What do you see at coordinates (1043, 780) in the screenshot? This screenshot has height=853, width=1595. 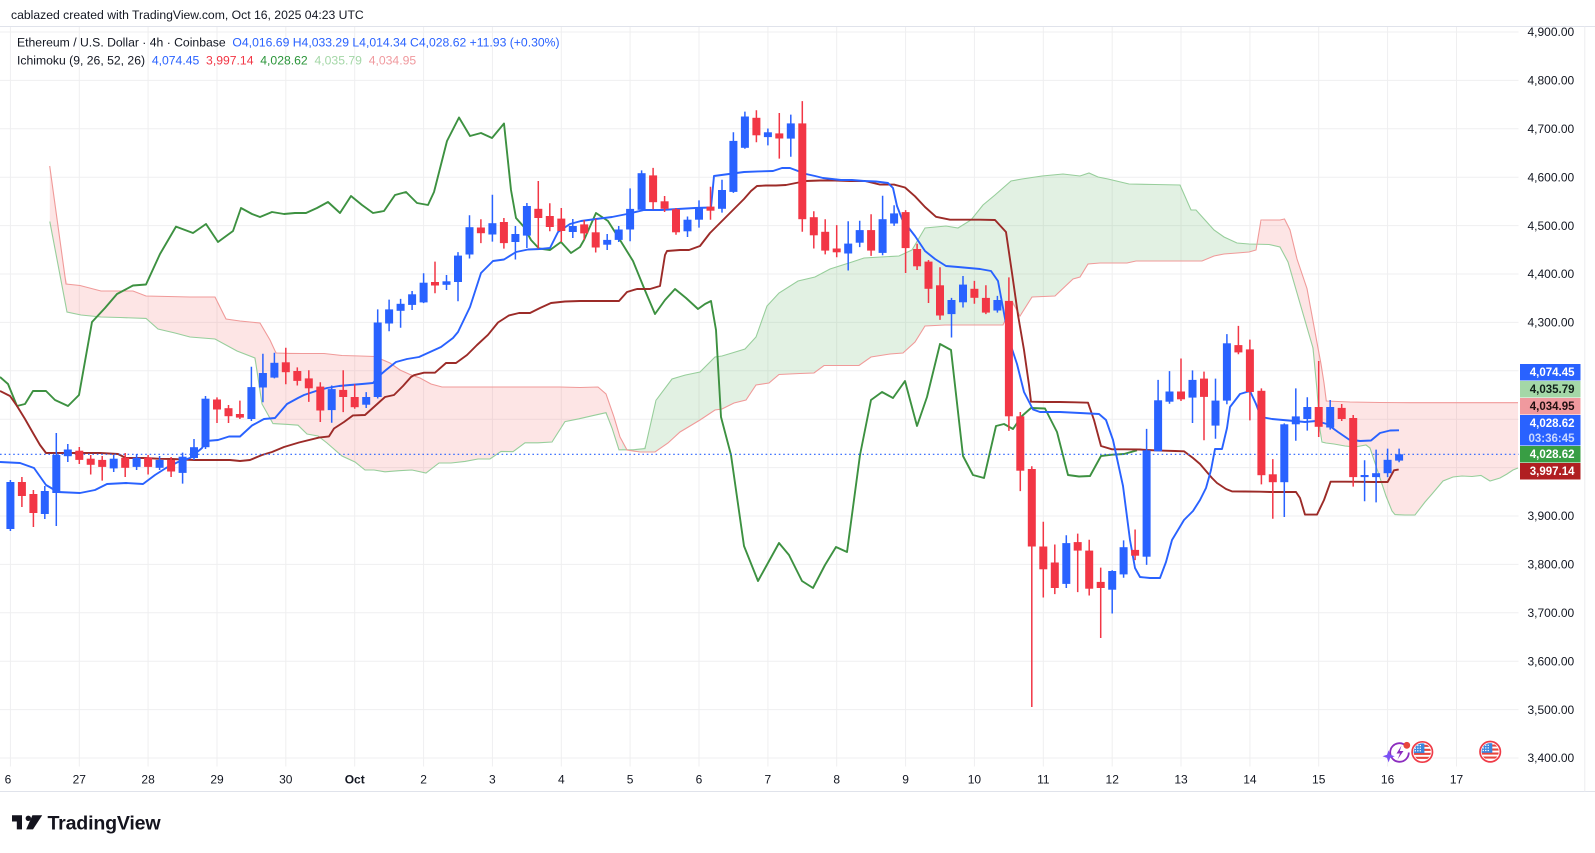 I see `svg-text: 11` at bounding box center [1043, 780].